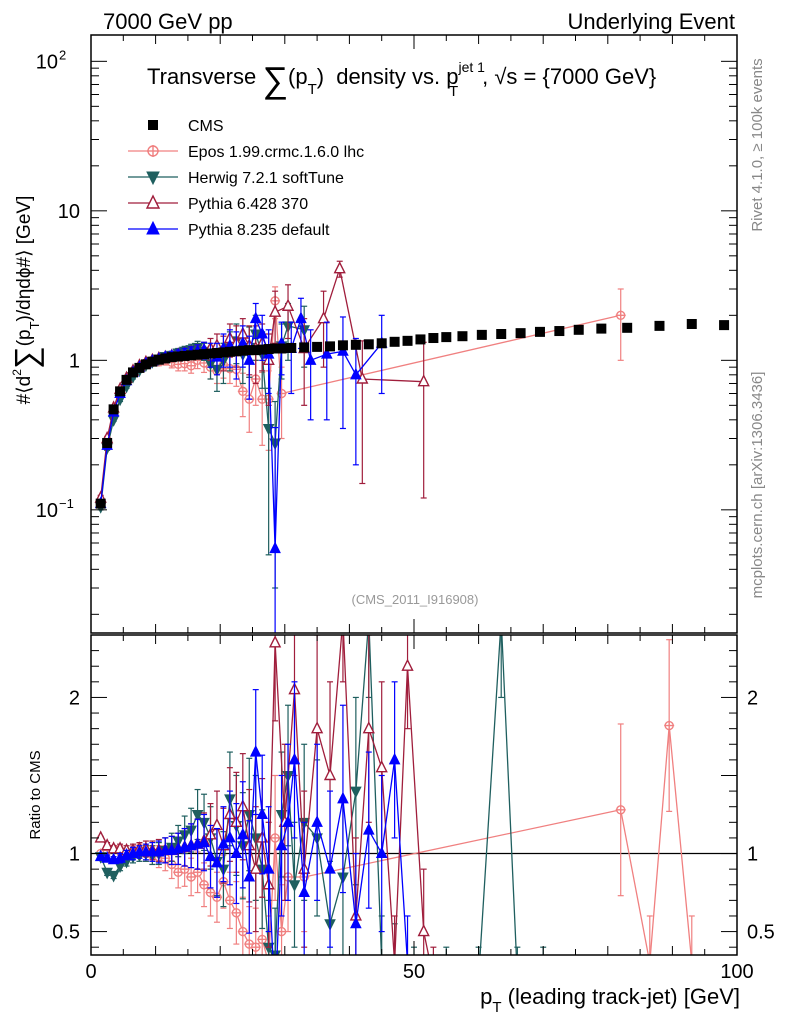  What do you see at coordinates (415, 599) in the screenshot?
I see `analysis-tag: (CMS_2011_I916908)` at bounding box center [415, 599].